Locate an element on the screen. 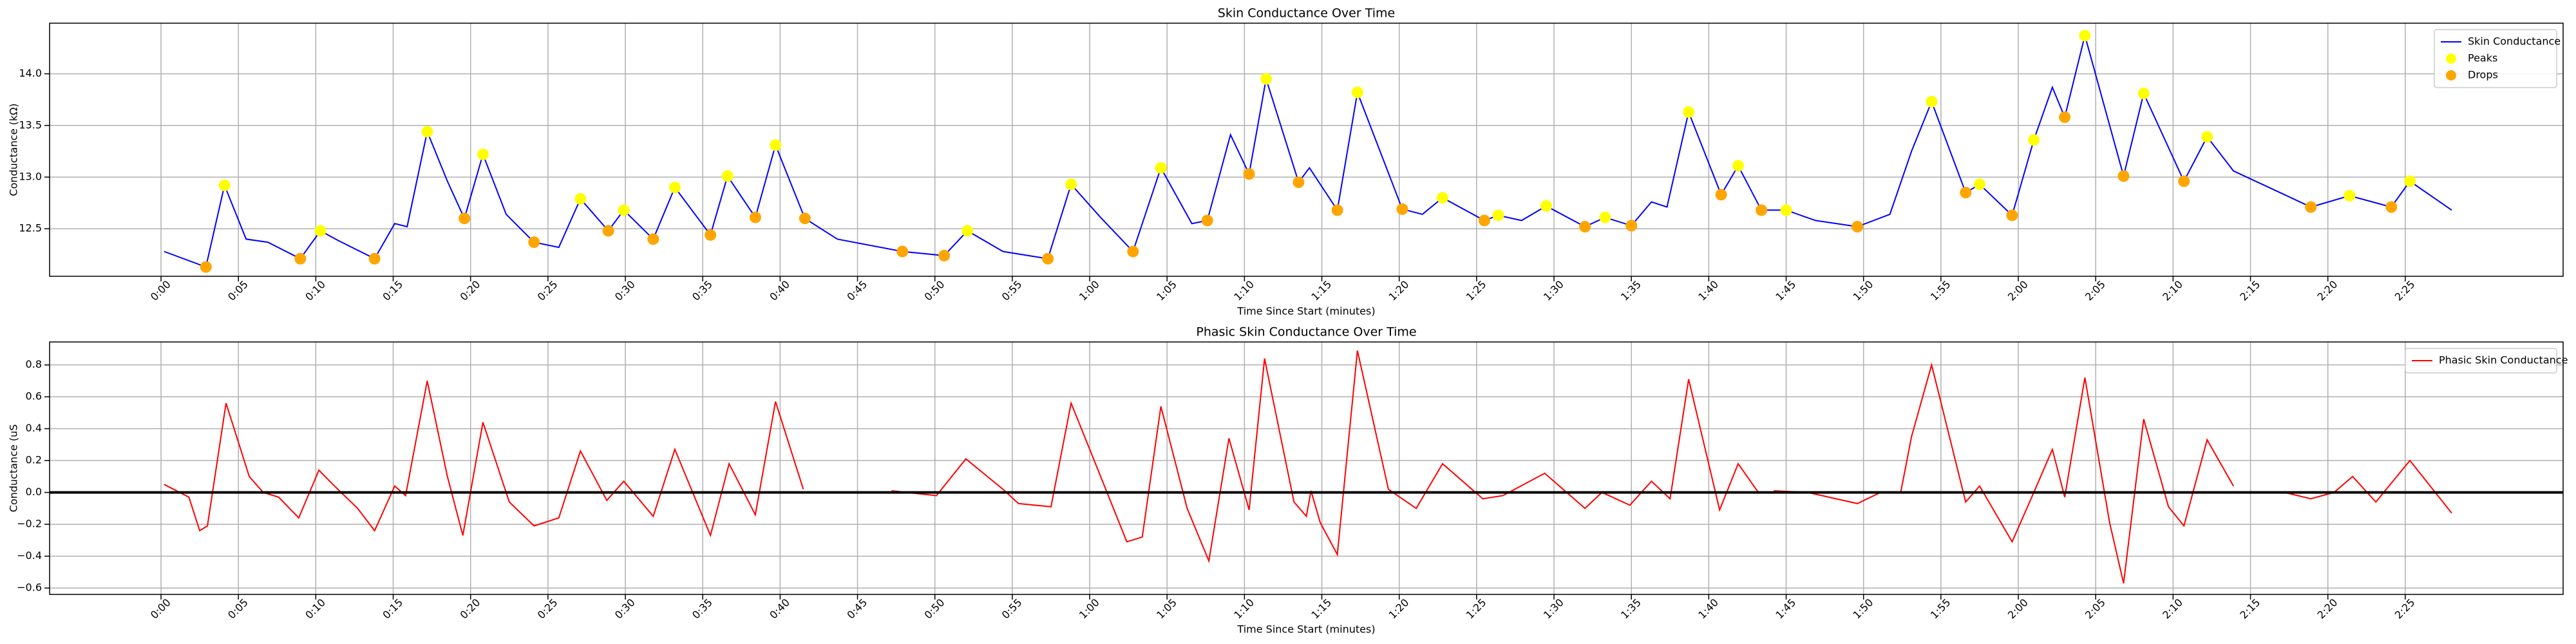 The image size is (2576, 644). y-tick-label: 0.2 is located at coordinates (34, 460).